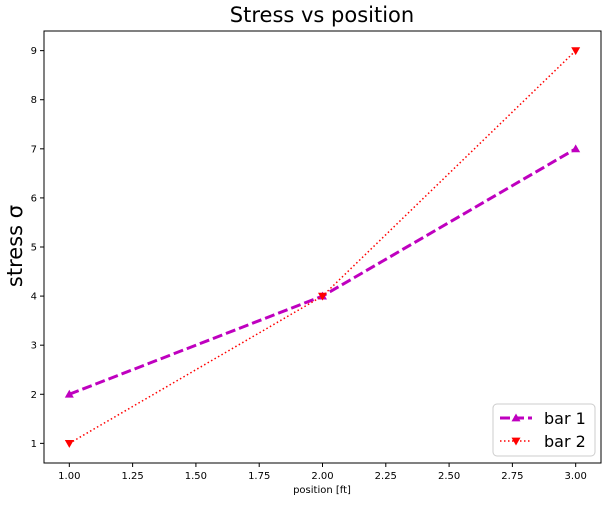 The height and width of the screenshot is (505, 608). I want to click on y-tick-label: 2, so click(34, 395).